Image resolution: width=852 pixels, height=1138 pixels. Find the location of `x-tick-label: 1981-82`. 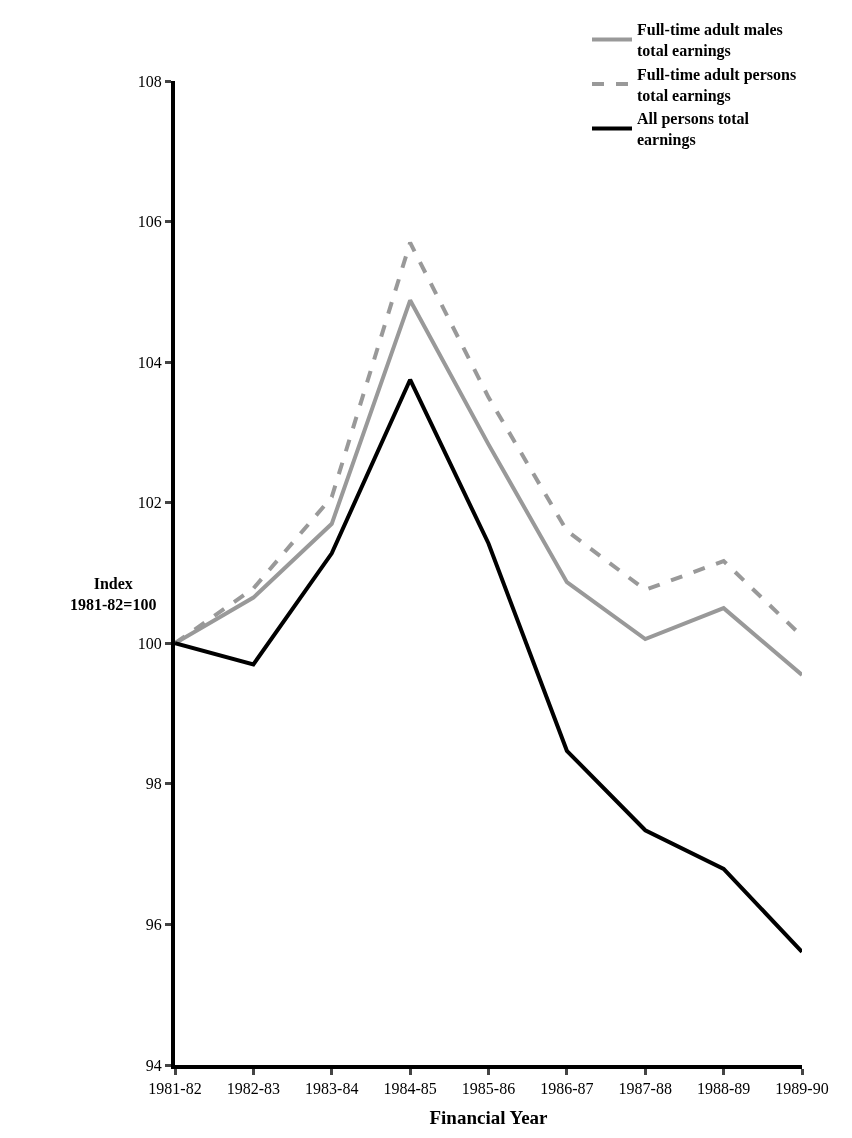

x-tick-label: 1981-82 is located at coordinates (175, 1089).